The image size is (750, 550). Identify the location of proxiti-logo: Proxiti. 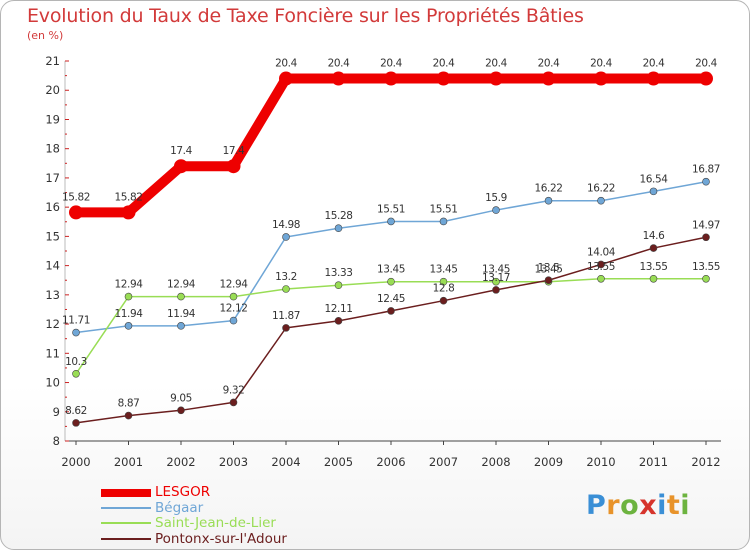
(638, 505).